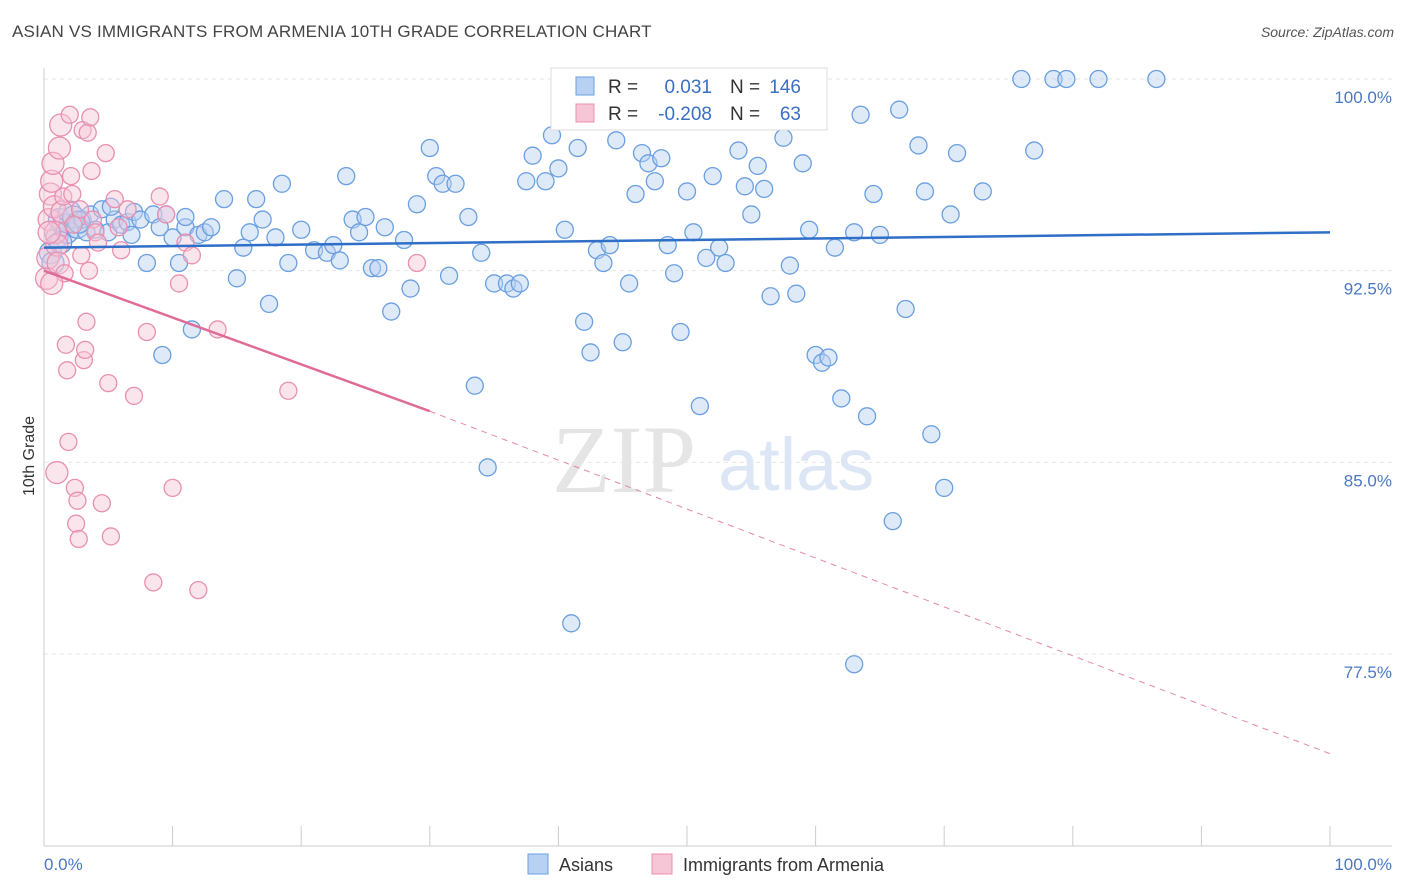  What do you see at coordinates (1363, 385) in the screenshot?
I see `y-tick-labels: 100.0% 92.5% 85.0% 77.5%` at bounding box center [1363, 385].